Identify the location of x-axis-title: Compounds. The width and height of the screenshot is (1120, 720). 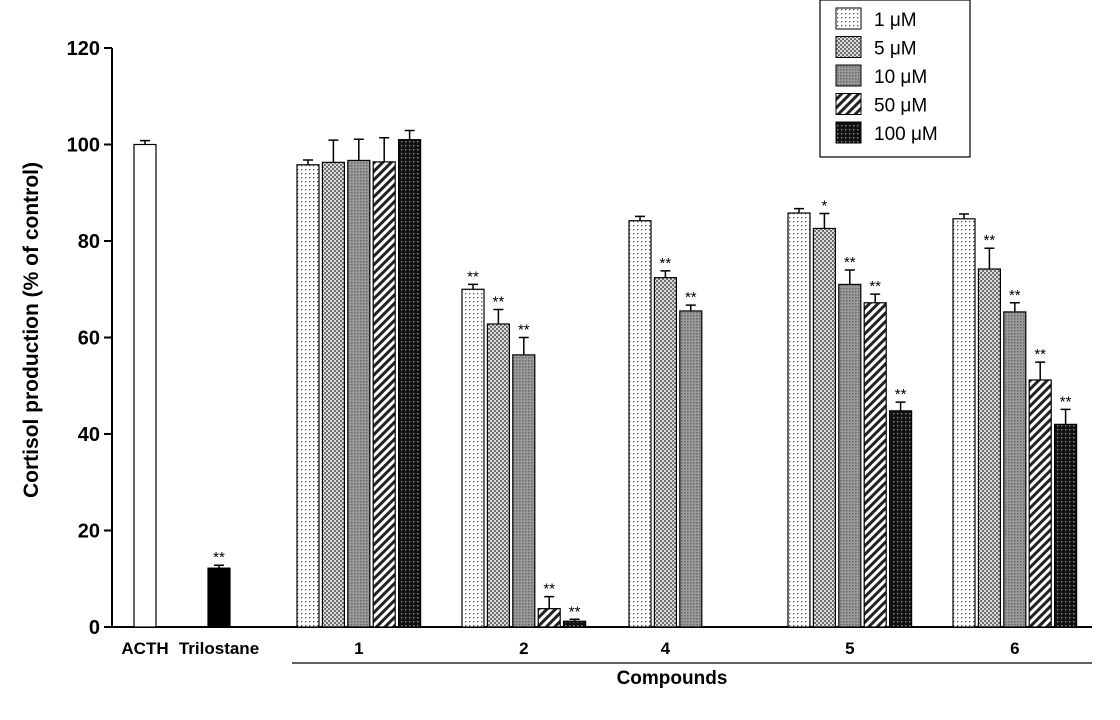
(672, 678).